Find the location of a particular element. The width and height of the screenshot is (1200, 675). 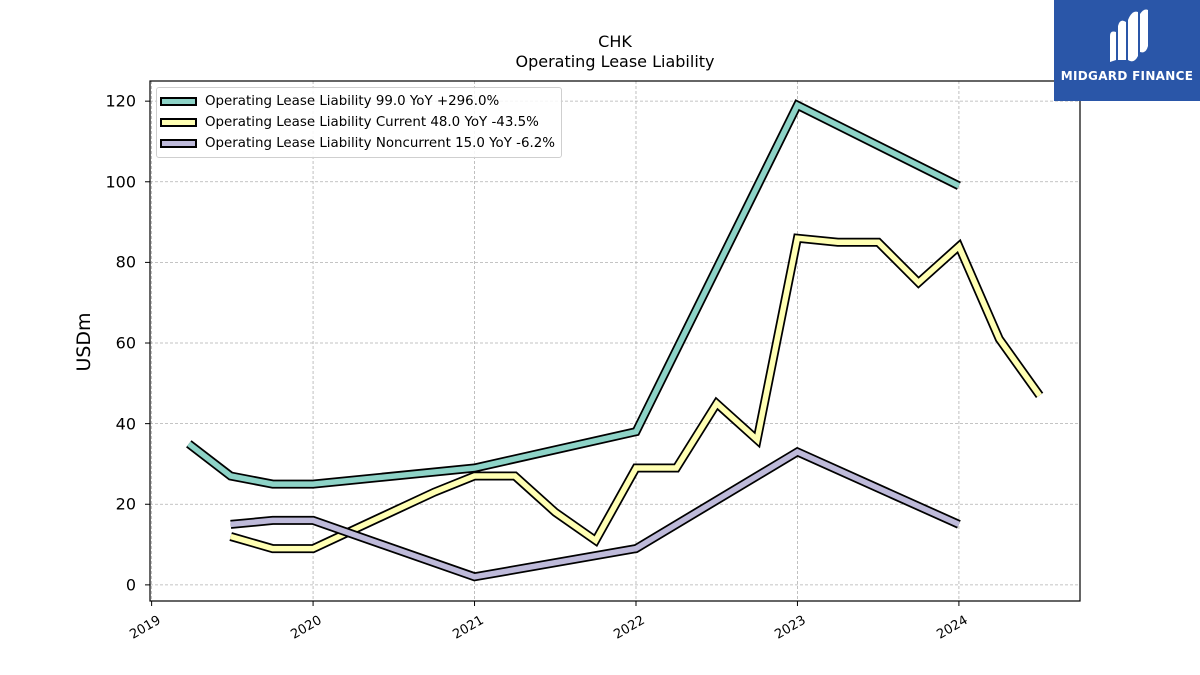

y-tick-label: 40 is located at coordinates (125, 424).